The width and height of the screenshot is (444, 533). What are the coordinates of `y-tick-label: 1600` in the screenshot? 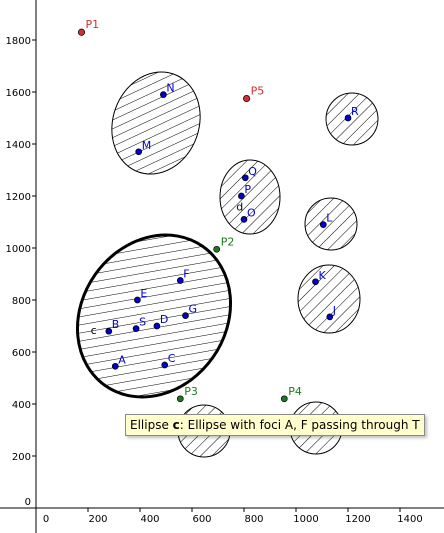 It's located at (18, 93).